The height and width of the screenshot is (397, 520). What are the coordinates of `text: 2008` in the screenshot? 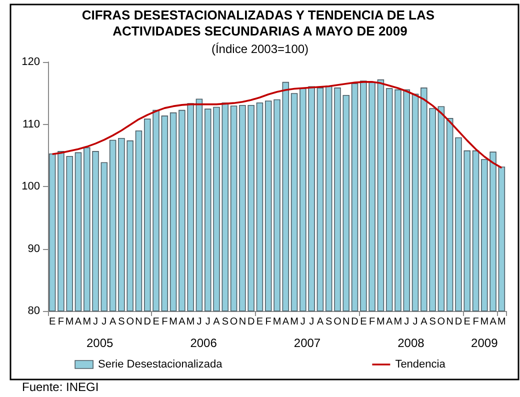 It's located at (411, 343).